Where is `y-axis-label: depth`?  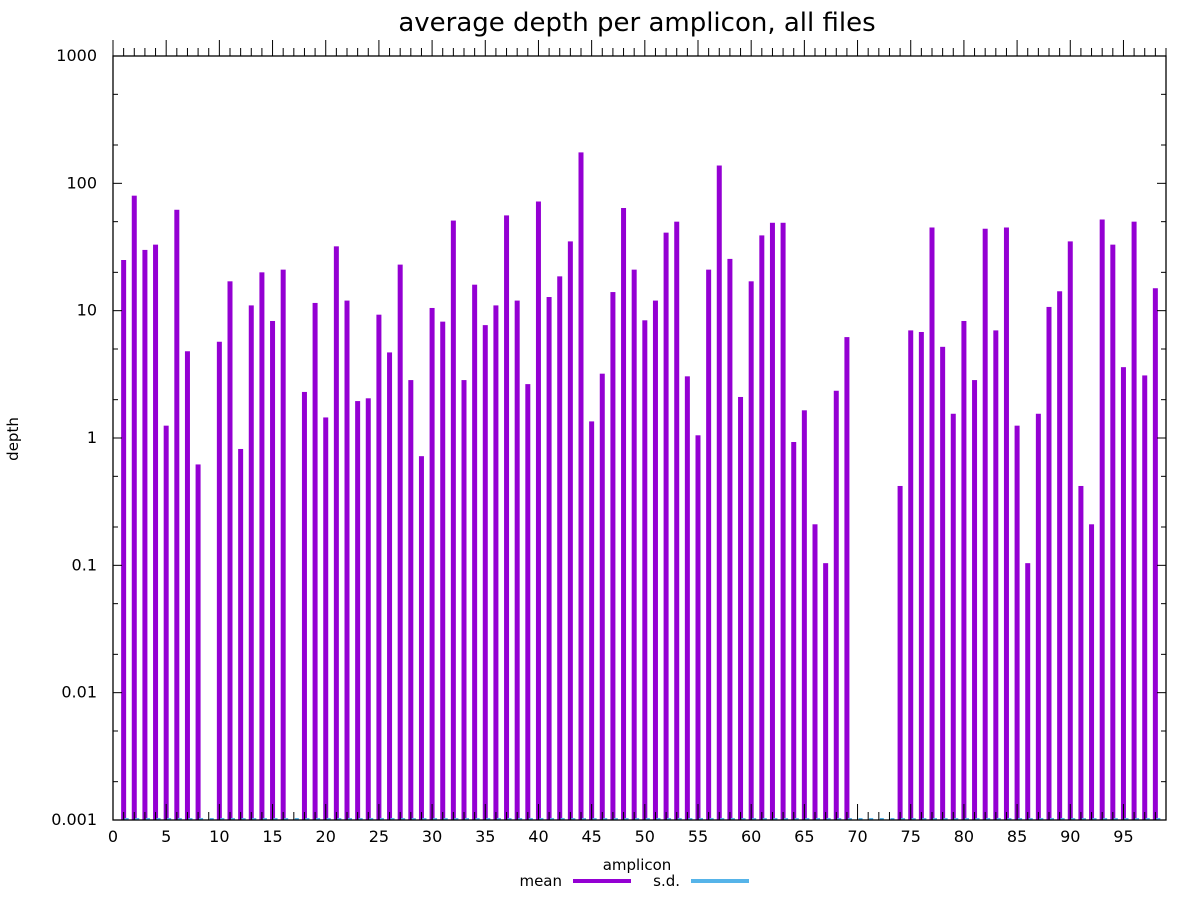
y-axis-label: depth is located at coordinates (13, 439).